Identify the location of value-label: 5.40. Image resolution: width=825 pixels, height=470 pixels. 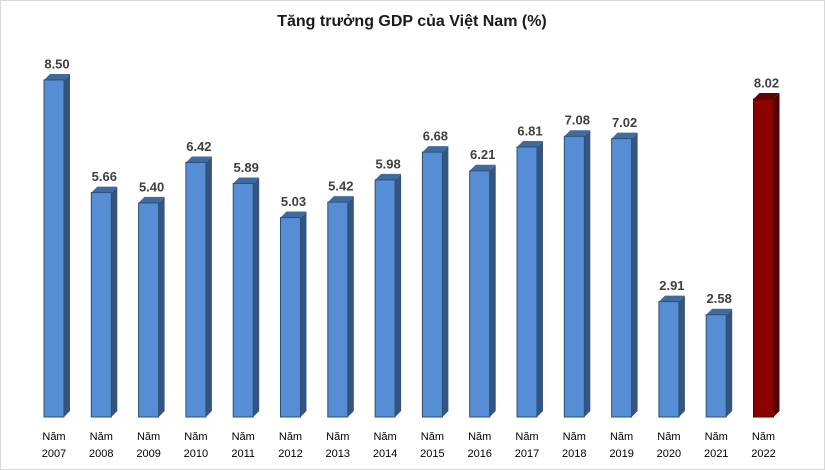
(151, 186).